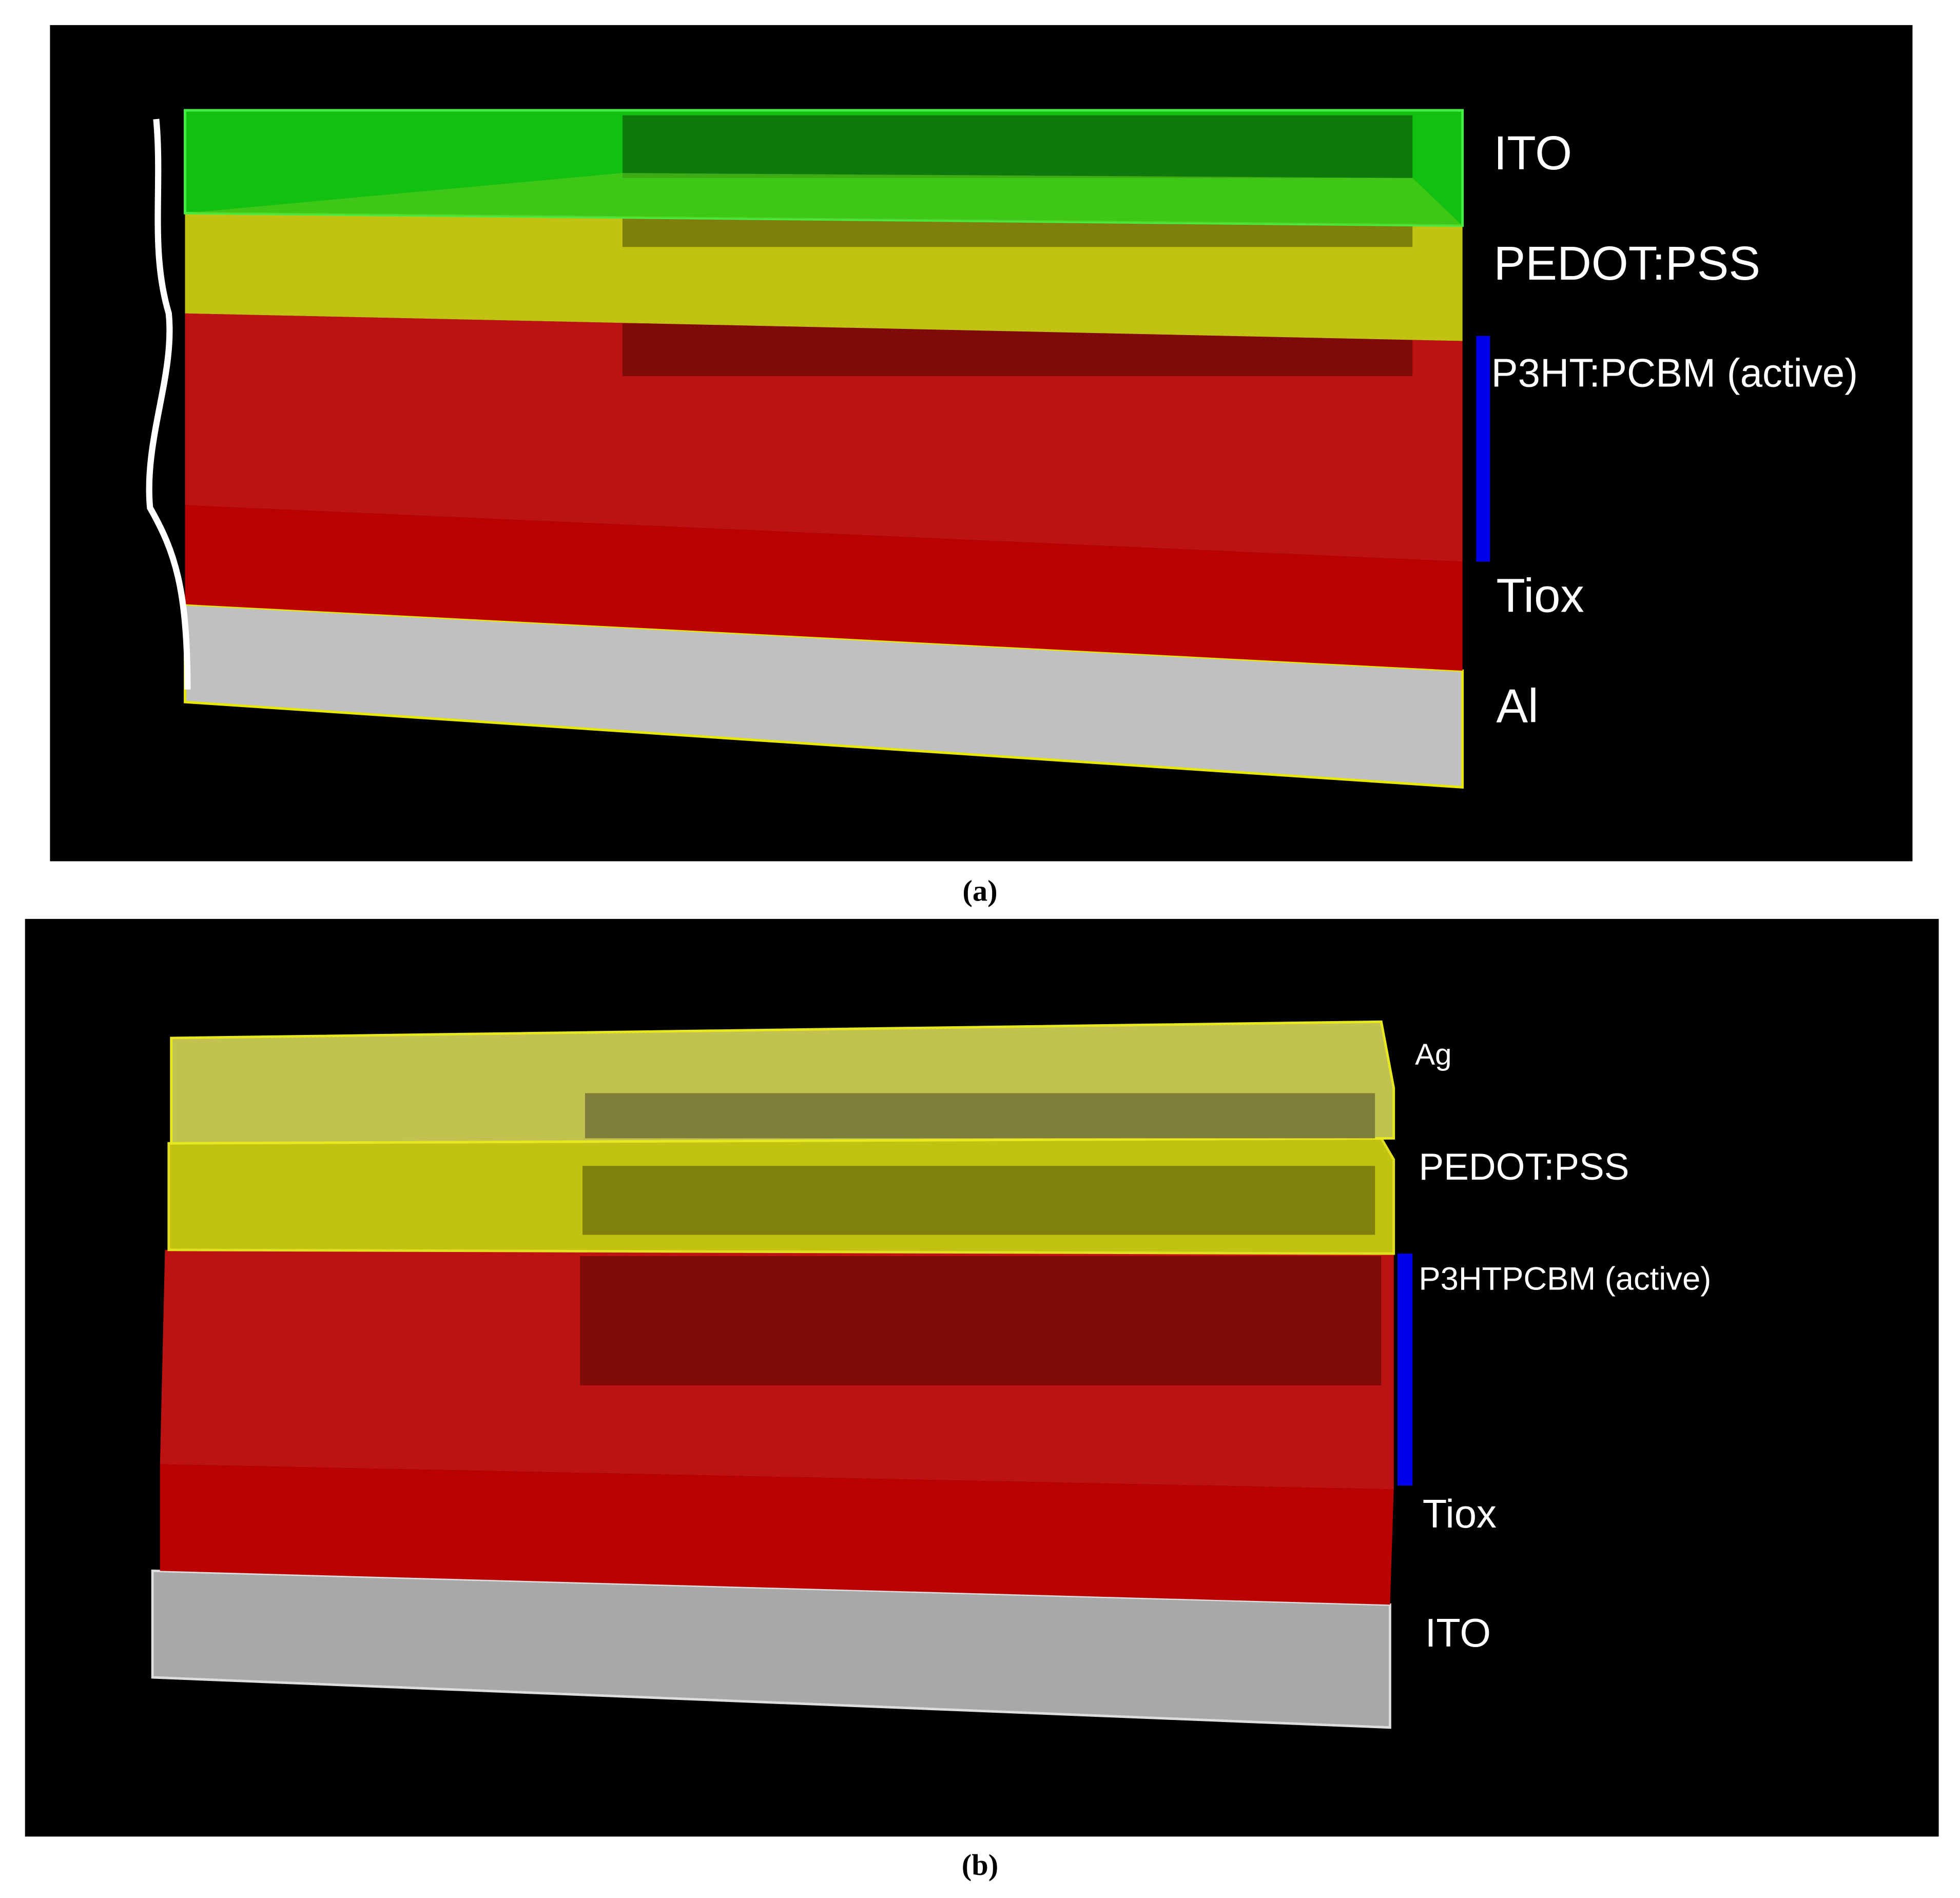  I want to click on ito-inner, so click(1018, 146).